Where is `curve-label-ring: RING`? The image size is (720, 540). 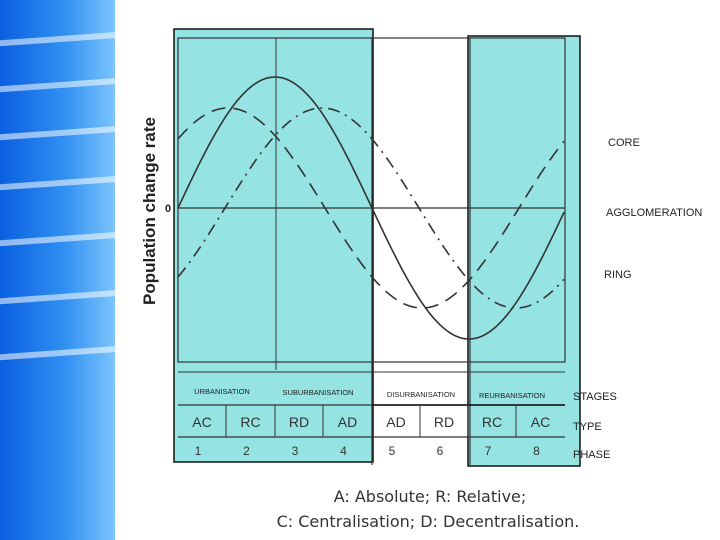 curve-label-ring: RING is located at coordinates (618, 275).